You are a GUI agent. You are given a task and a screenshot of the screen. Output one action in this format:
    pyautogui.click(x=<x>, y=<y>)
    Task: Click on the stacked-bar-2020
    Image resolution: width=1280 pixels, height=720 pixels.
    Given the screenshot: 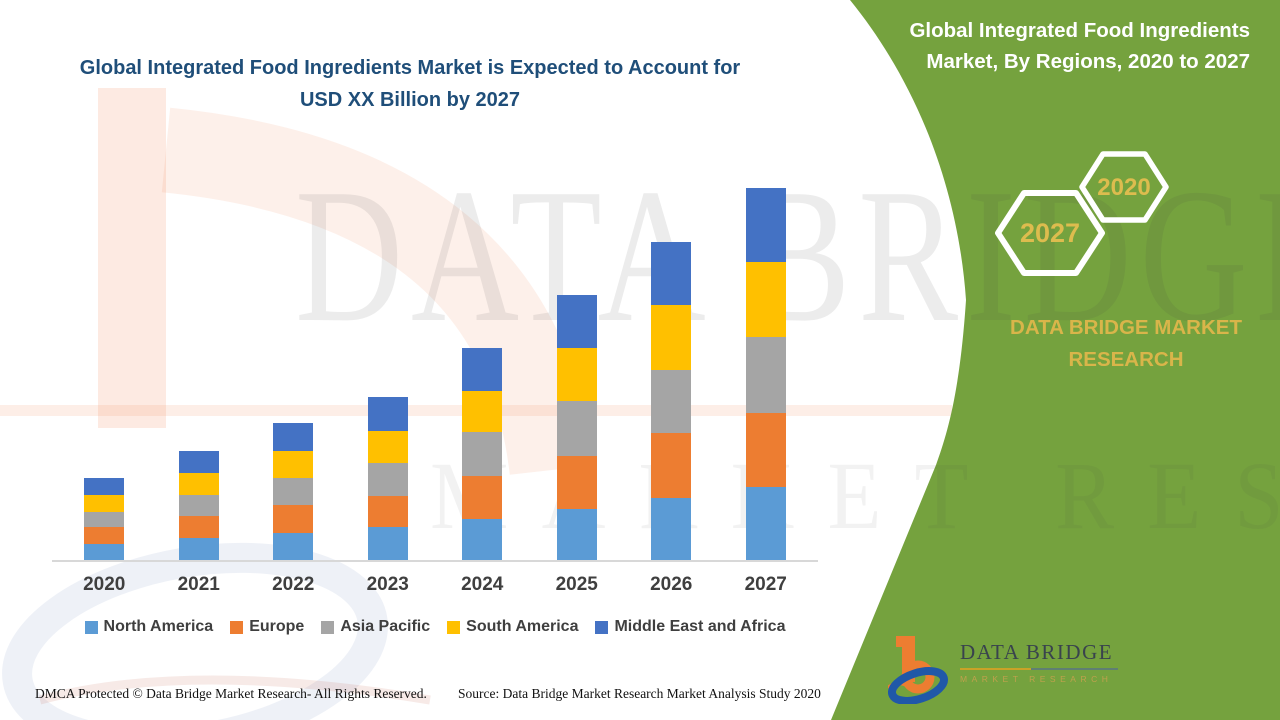 What is the action you would take?
    pyautogui.click(x=104, y=519)
    